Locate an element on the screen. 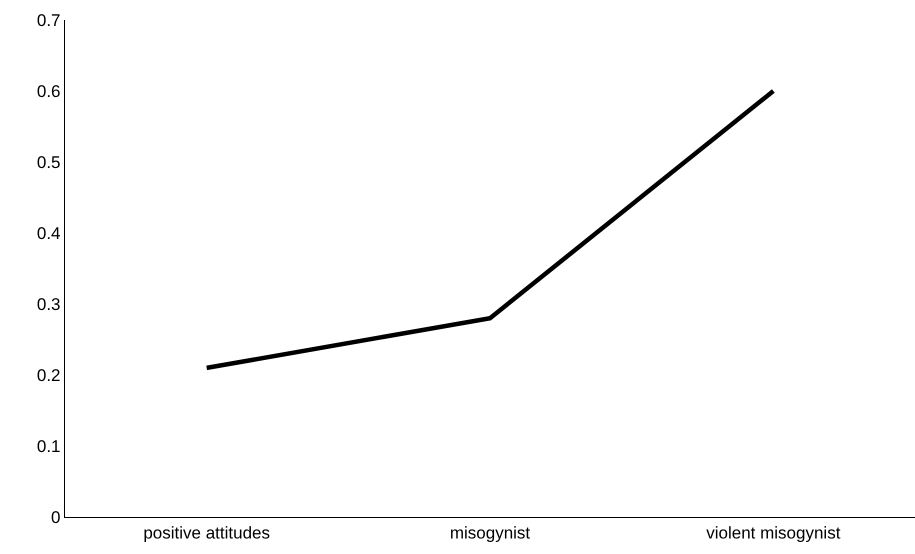 The width and height of the screenshot is (915, 554). y-tick-label: 0.4 is located at coordinates (48, 233).